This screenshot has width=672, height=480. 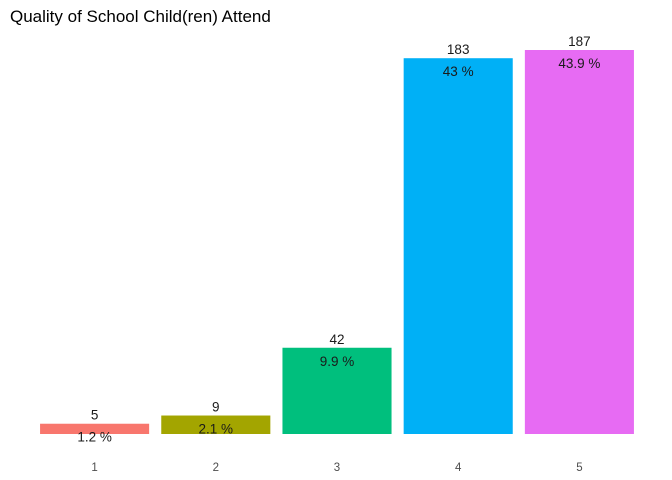 I want to click on count-label-4: 183, so click(x=458, y=49).